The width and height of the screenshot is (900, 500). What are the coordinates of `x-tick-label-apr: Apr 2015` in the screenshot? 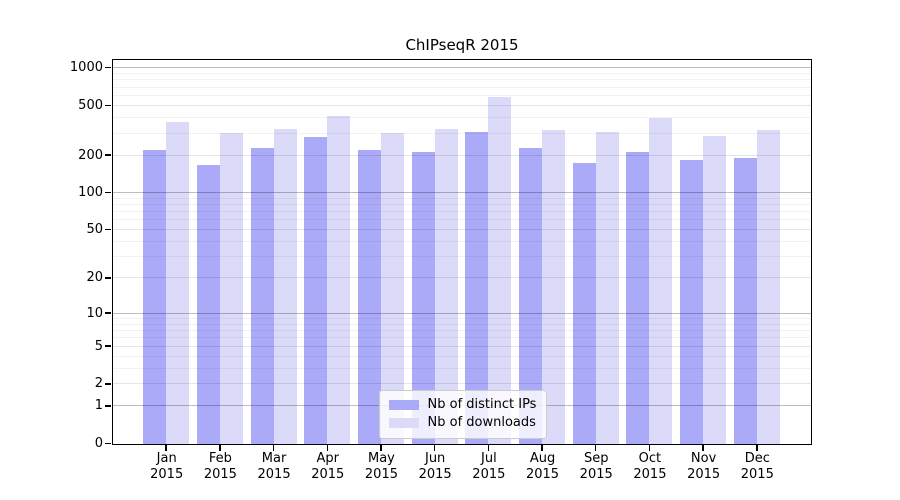 It's located at (328, 466).